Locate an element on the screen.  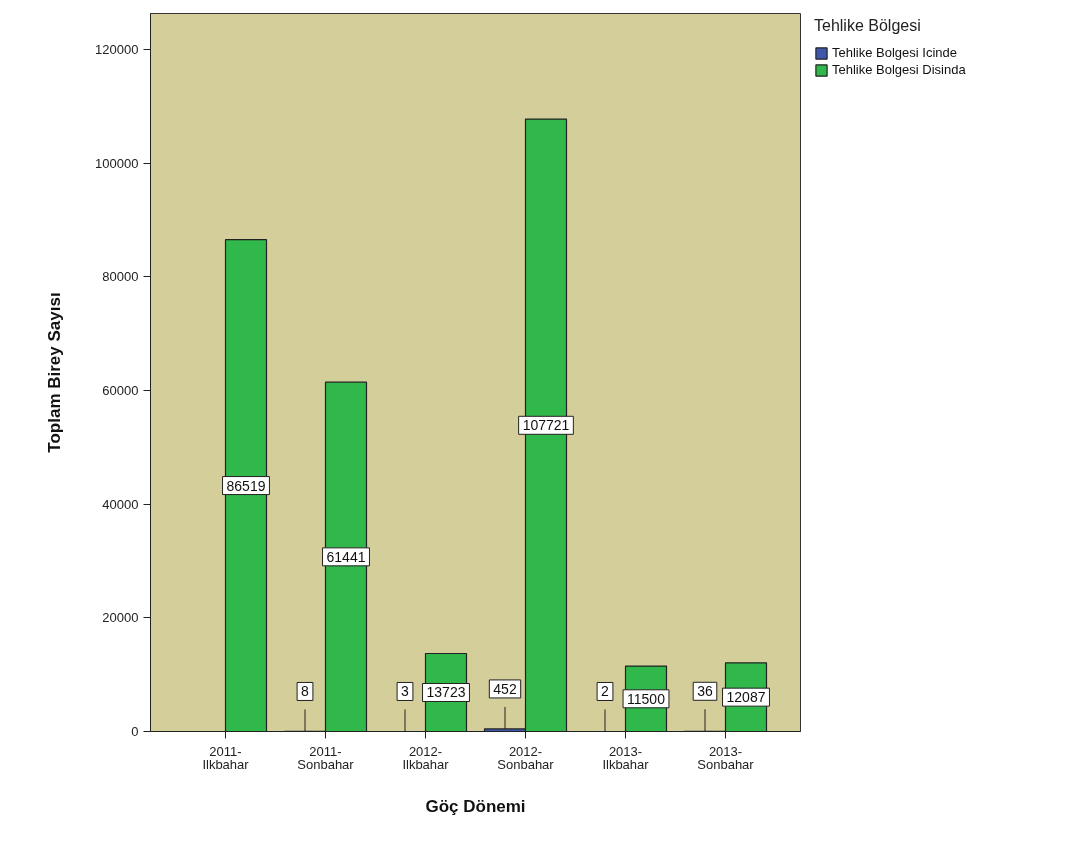
x-tick-label: 2013- Ilkbahar is located at coordinates (626, 757).